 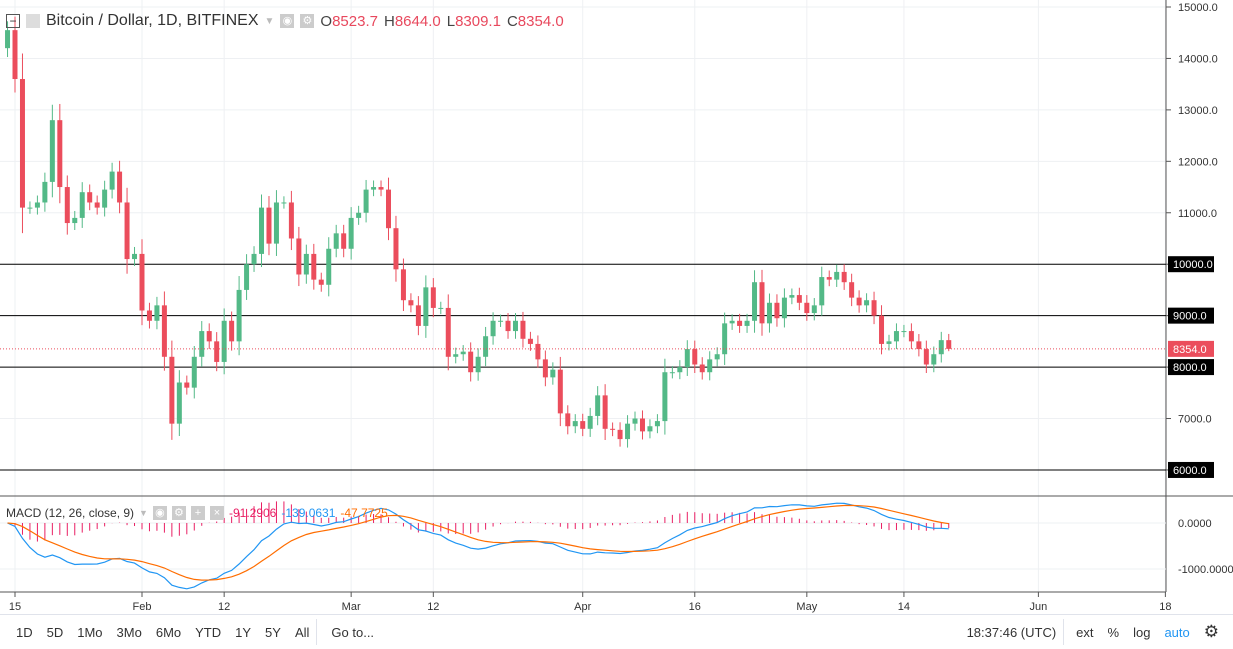 I want to click on time-tick-label: Mar, so click(x=351, y=607).